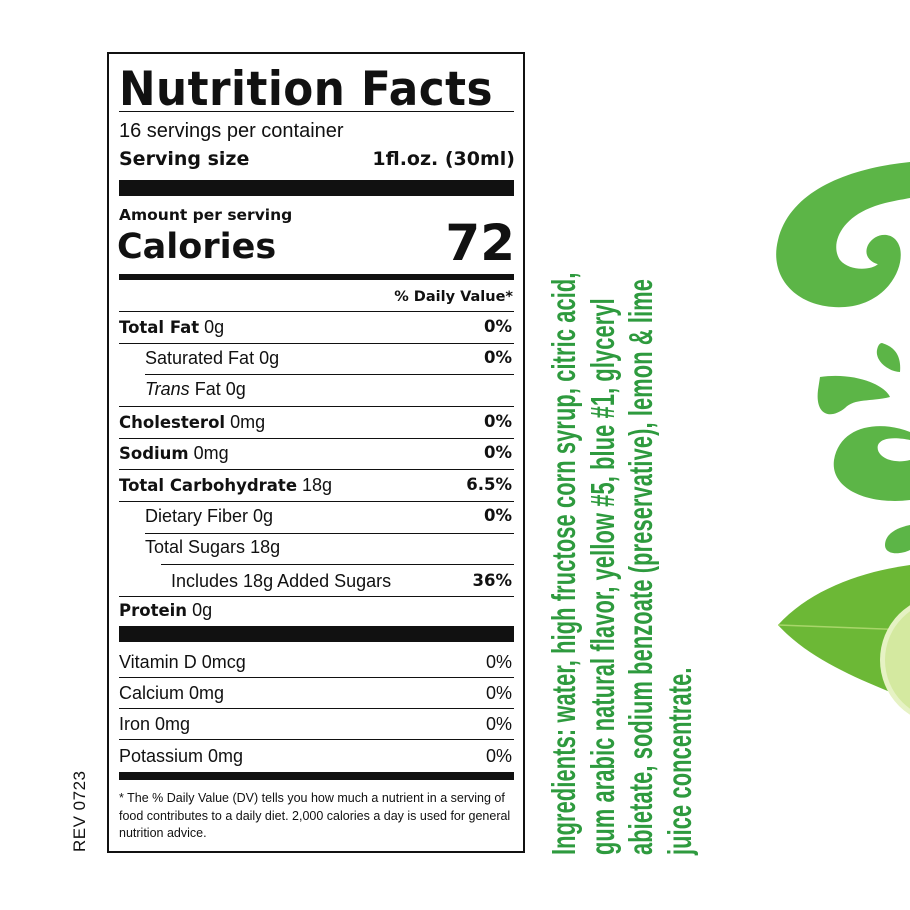 The height and width of the screenshot is (910, 910). Describe the element at coordinates (480, 243) in the screenshot. I see `calories-value: 72` at that location.